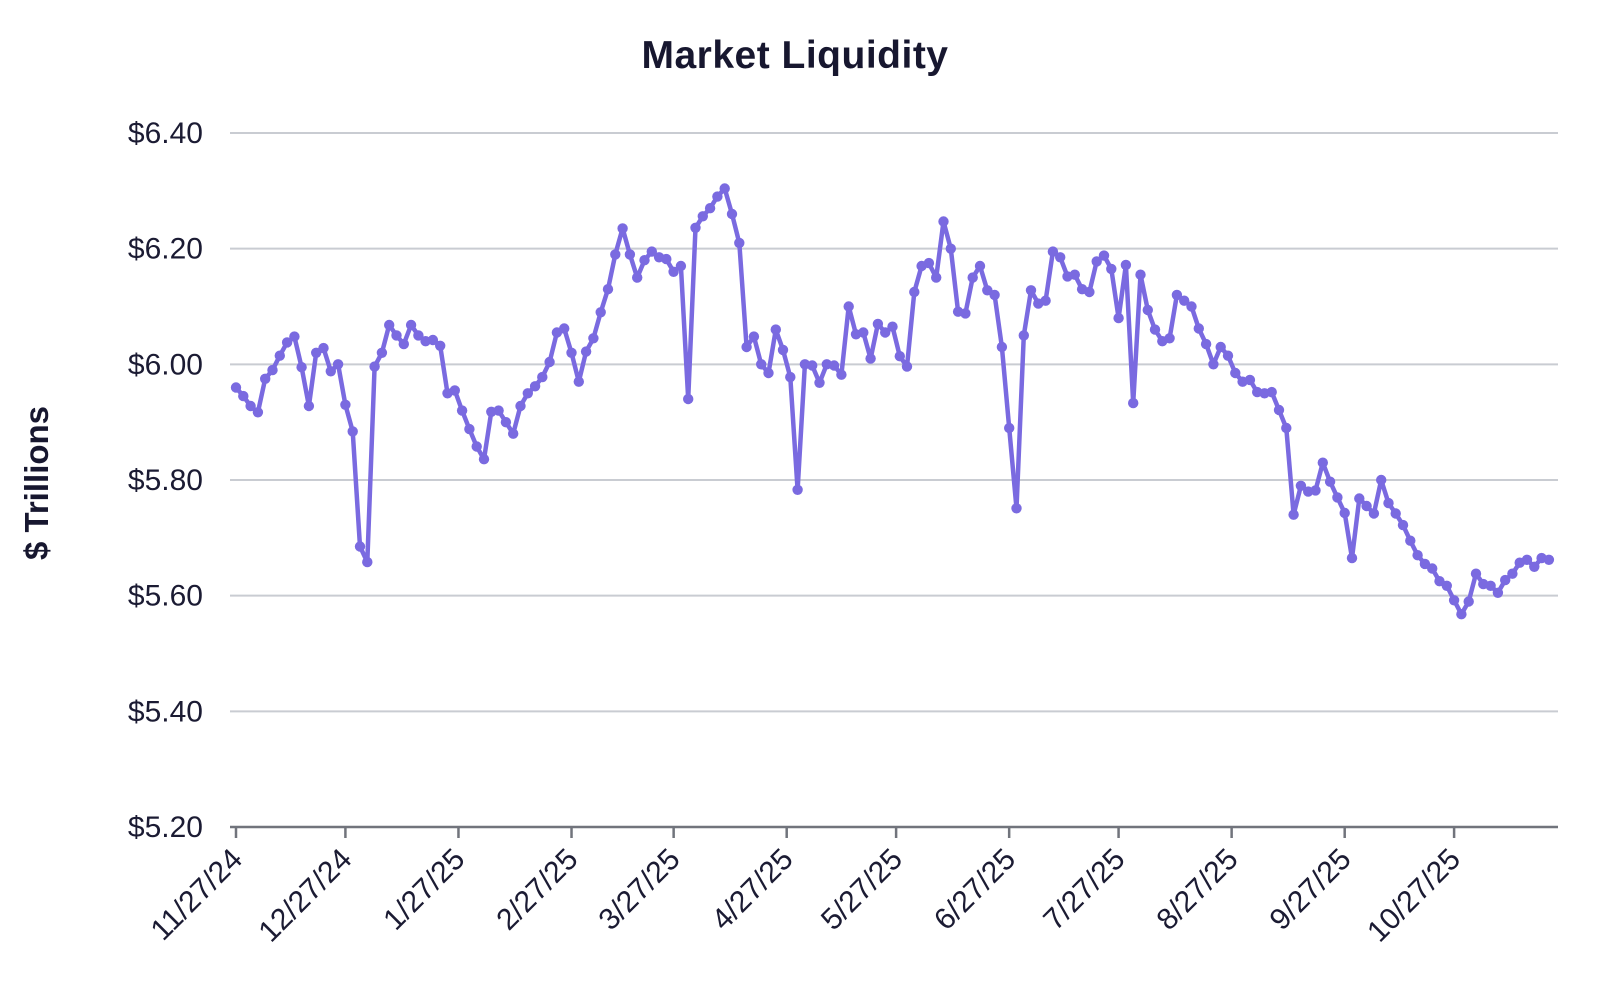 Image resolution: width=1600 pixels, height=998 pixels. Describe the element at coordinates (165, 133) in the screenshot. I see `y-tick-label: $6.40` at that location.